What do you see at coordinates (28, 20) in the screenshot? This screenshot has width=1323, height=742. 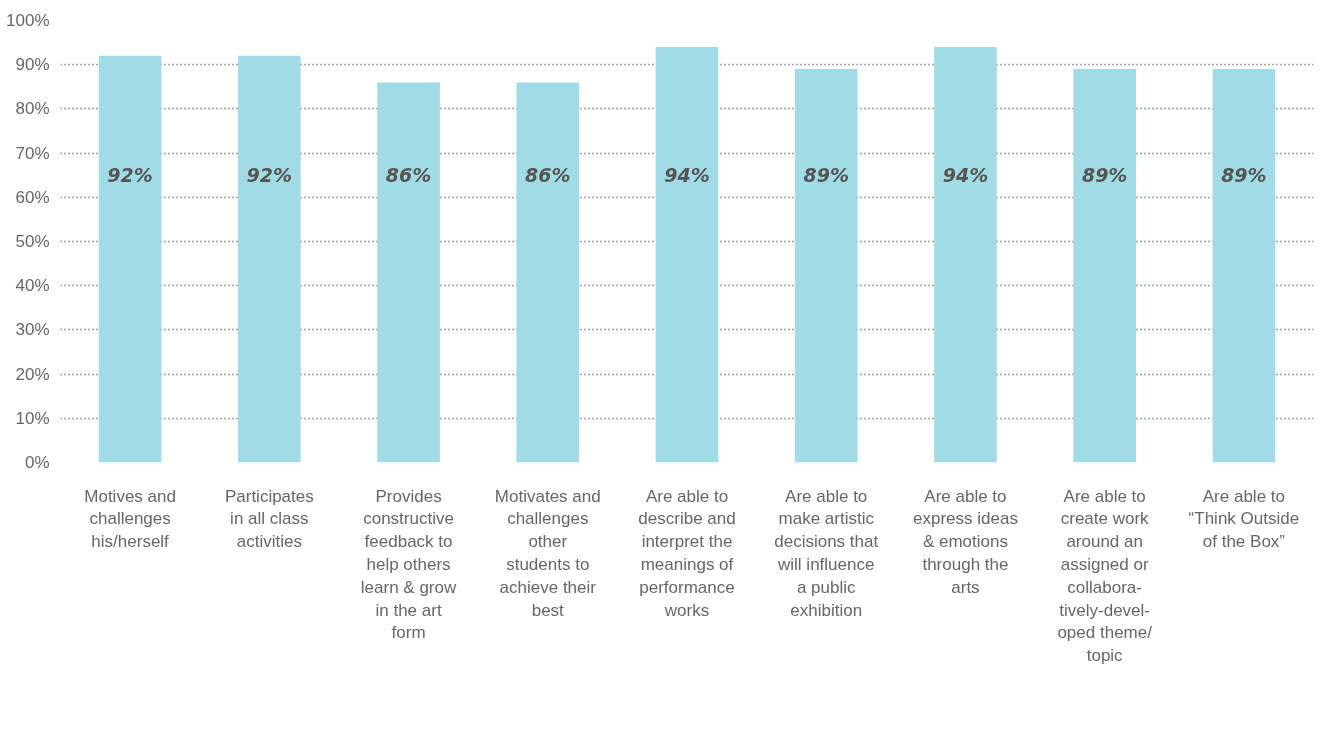 I see `y-tick-label: 100%` at bounding box center [28, 20].